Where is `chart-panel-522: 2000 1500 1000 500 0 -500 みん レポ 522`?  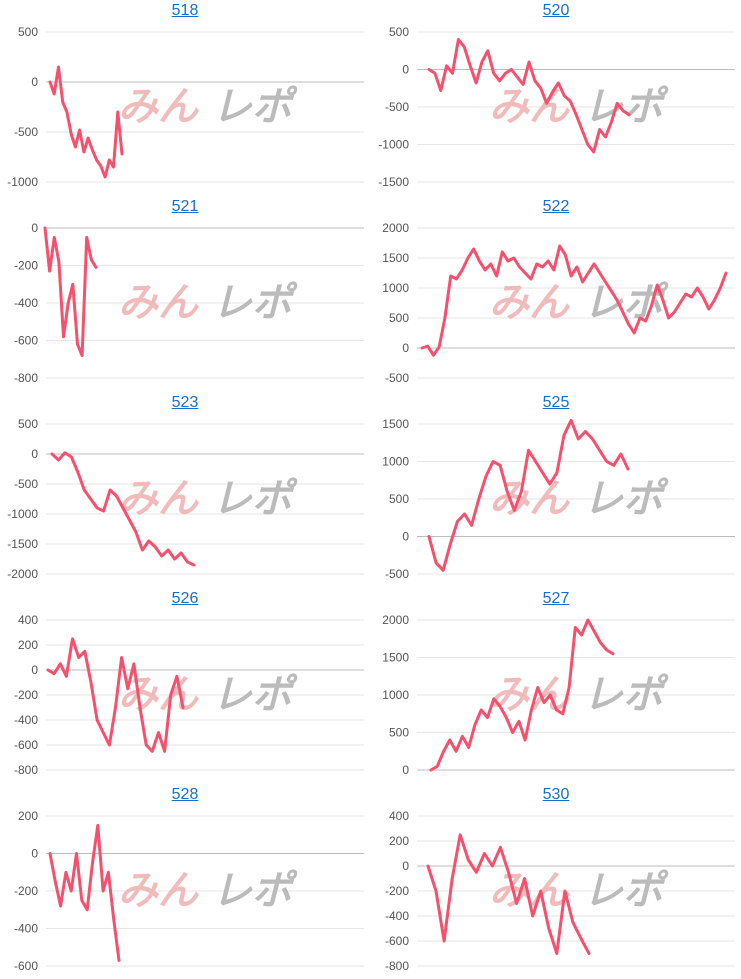 chart-panel-522: 2000 1500 1000 500 0 -500 みん レポ 522 is located at coordinates (556, 293).